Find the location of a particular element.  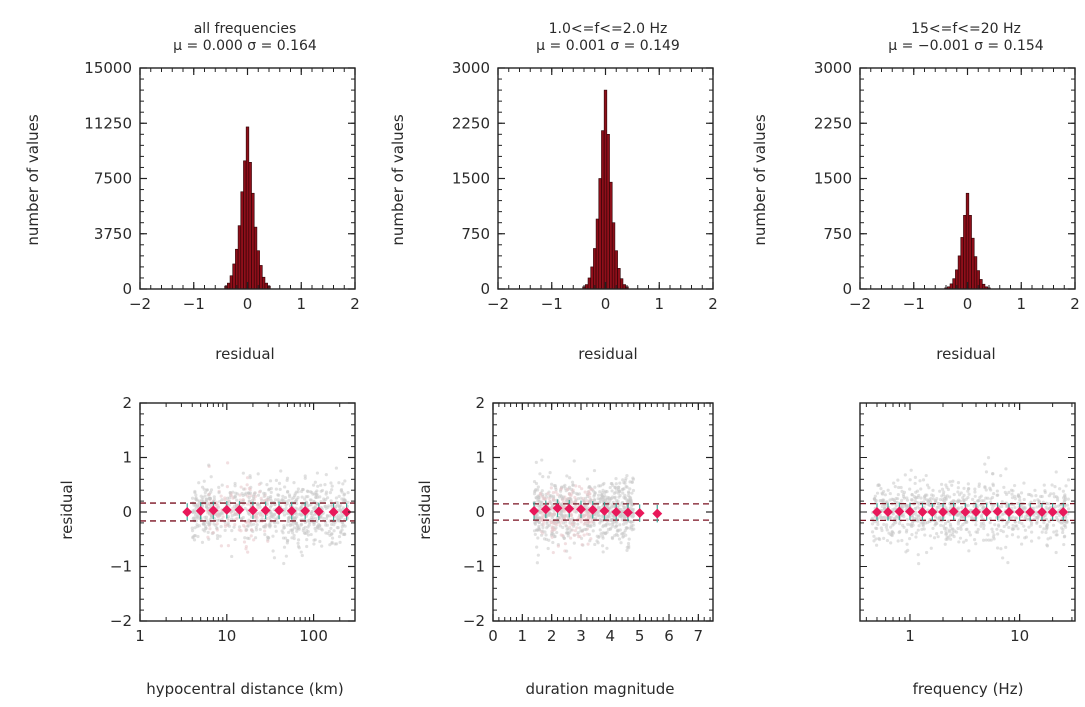

x-tick-label: 1 is located at coordinates (659, 304).